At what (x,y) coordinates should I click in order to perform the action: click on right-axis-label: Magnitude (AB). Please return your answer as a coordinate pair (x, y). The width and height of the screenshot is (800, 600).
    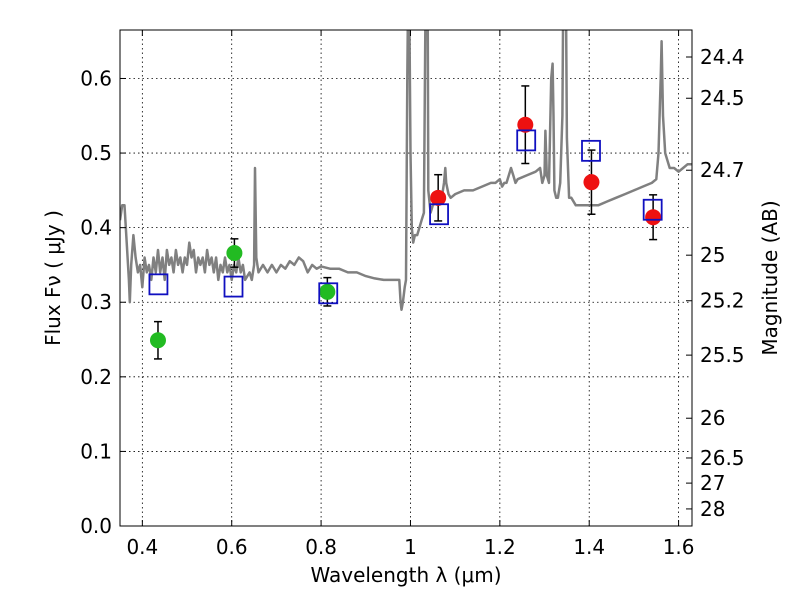
    Looking at the image, I should click on (770, 277).